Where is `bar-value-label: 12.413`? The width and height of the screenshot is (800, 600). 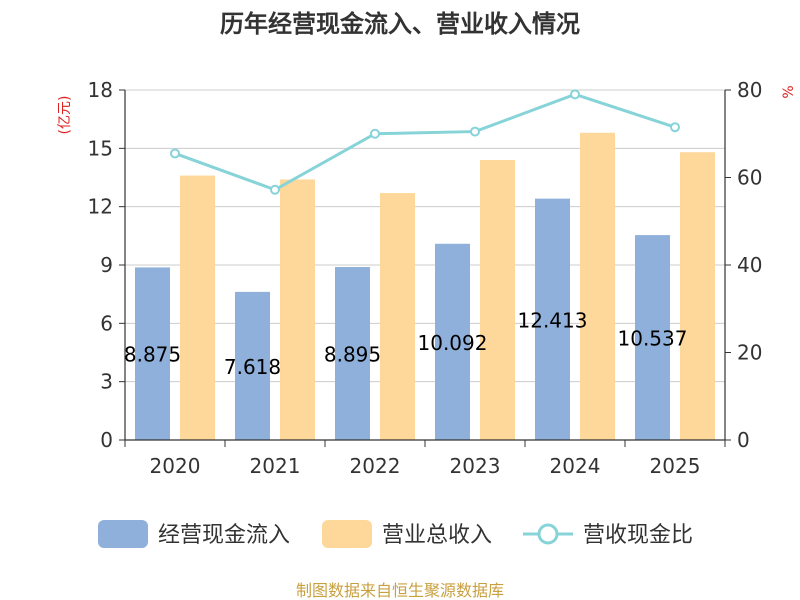
bar-value-label: 12.413 is located at coordinates (553, 320).